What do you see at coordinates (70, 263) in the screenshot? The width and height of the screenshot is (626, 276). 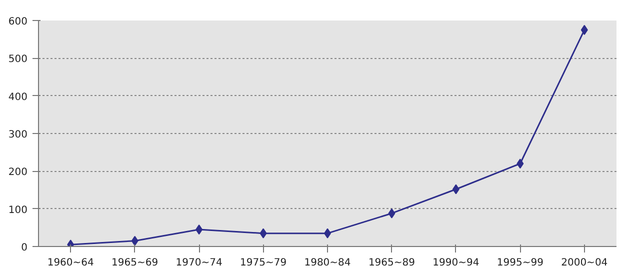 I see `x-tick-label: 1960~64` at bounding box center [70, 263].